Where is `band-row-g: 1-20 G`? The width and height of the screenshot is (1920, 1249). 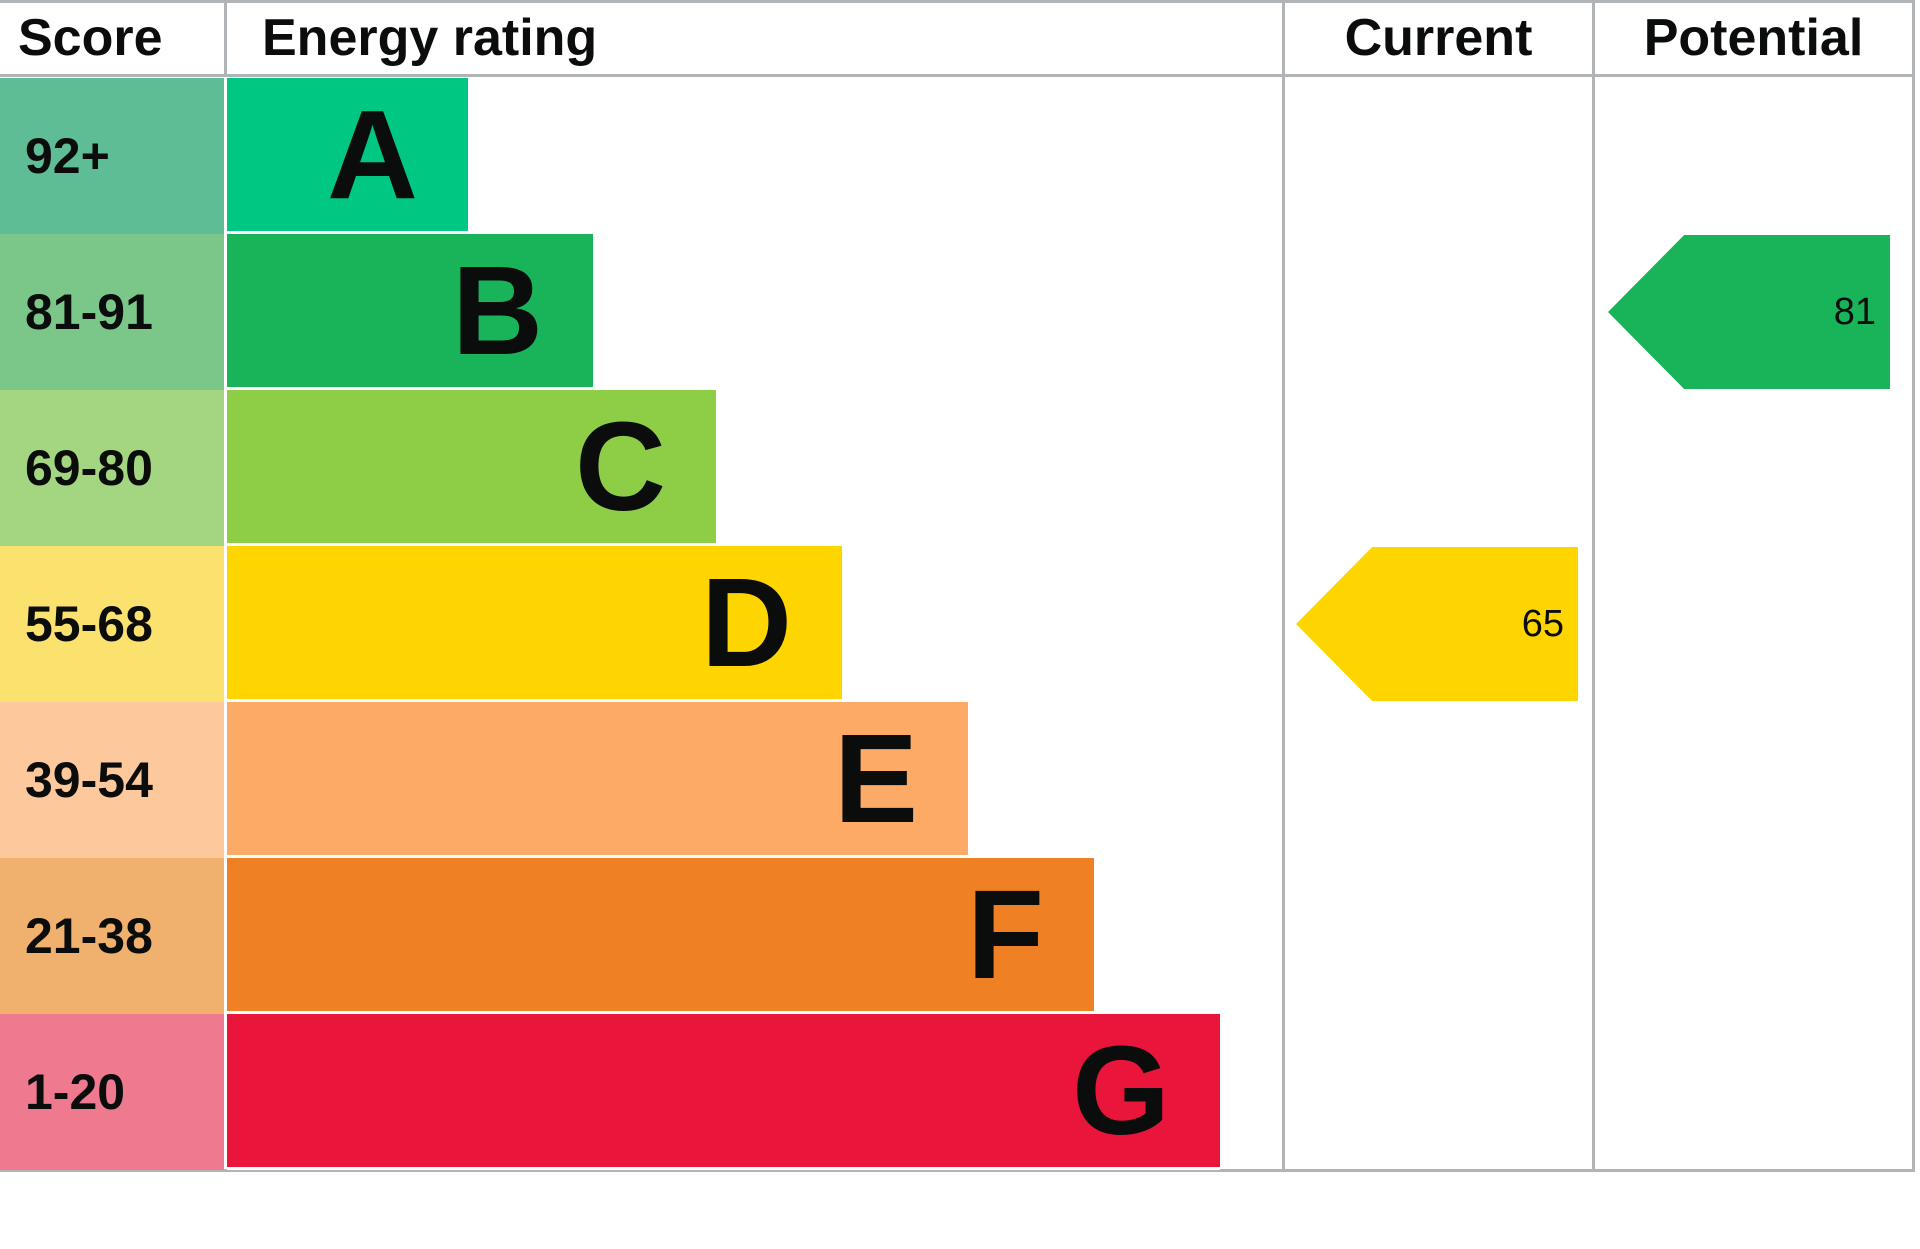
band-row-g: 1-20 G is located at coordinates (957, 1092).